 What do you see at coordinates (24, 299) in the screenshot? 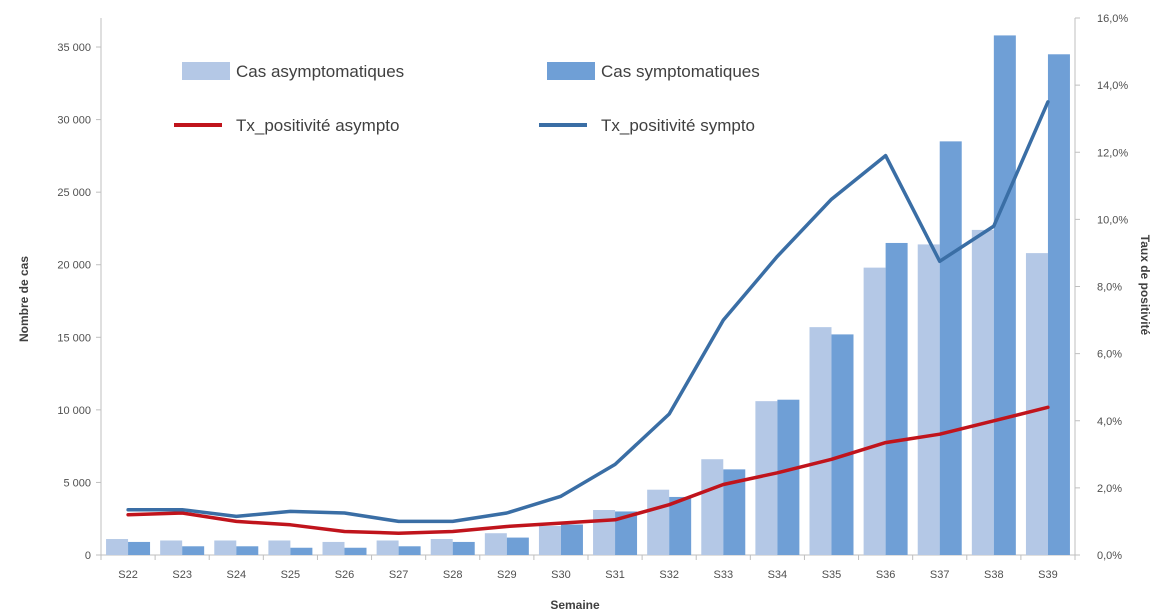
I see `y-axis-title: Nombre de cas` at bounding box center [24, 299].